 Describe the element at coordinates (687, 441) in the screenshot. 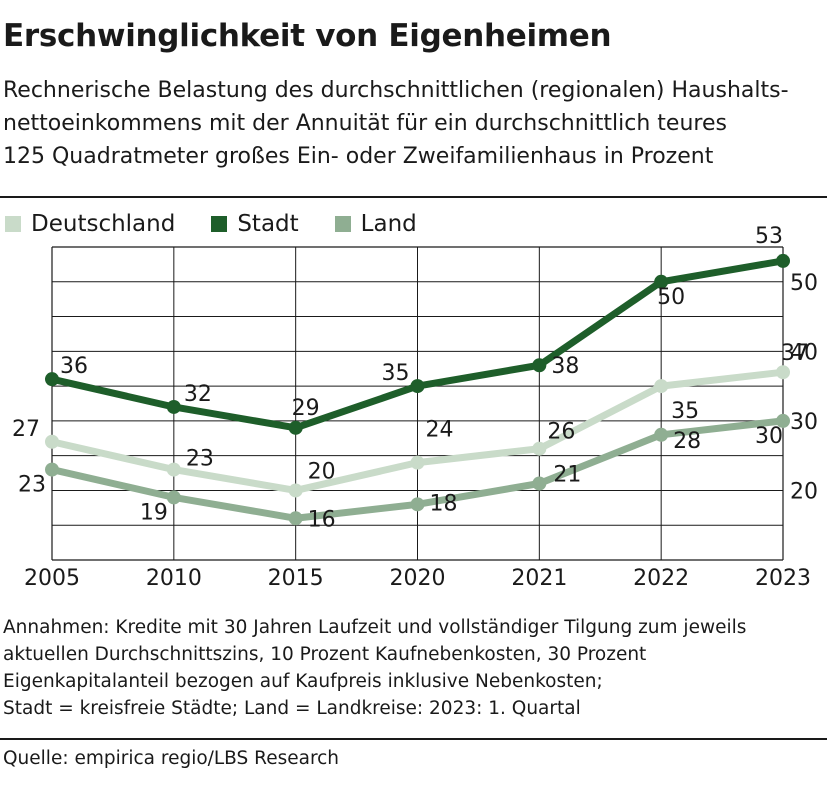

I see `data-label-land: 28` at that location.